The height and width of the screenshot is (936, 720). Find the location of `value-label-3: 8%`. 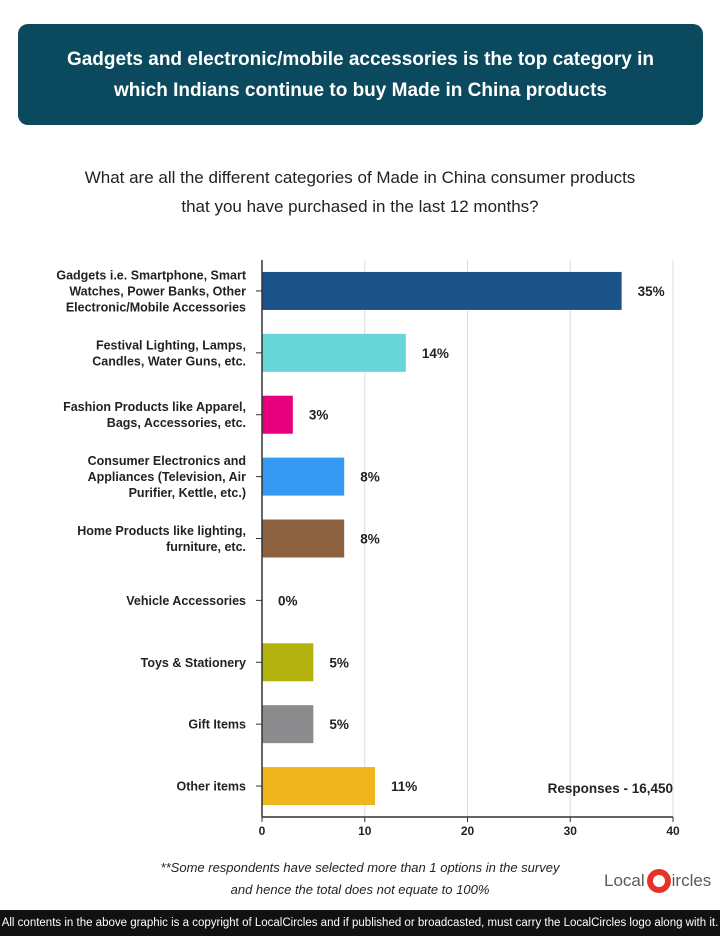

value-label-3: 8% is located at coordinates (370, 477).